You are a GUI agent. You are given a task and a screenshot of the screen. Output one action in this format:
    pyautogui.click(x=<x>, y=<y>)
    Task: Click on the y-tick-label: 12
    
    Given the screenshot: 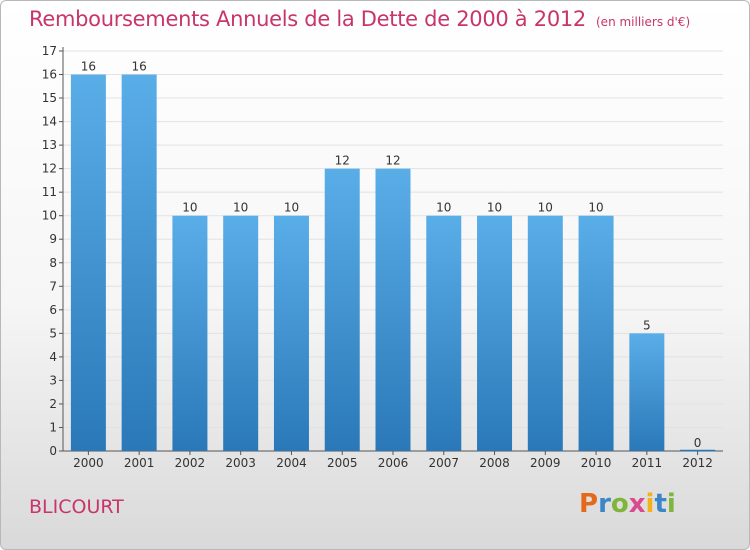 What is the action you would take?
    pyautogui.click(x=49, y=169)
    